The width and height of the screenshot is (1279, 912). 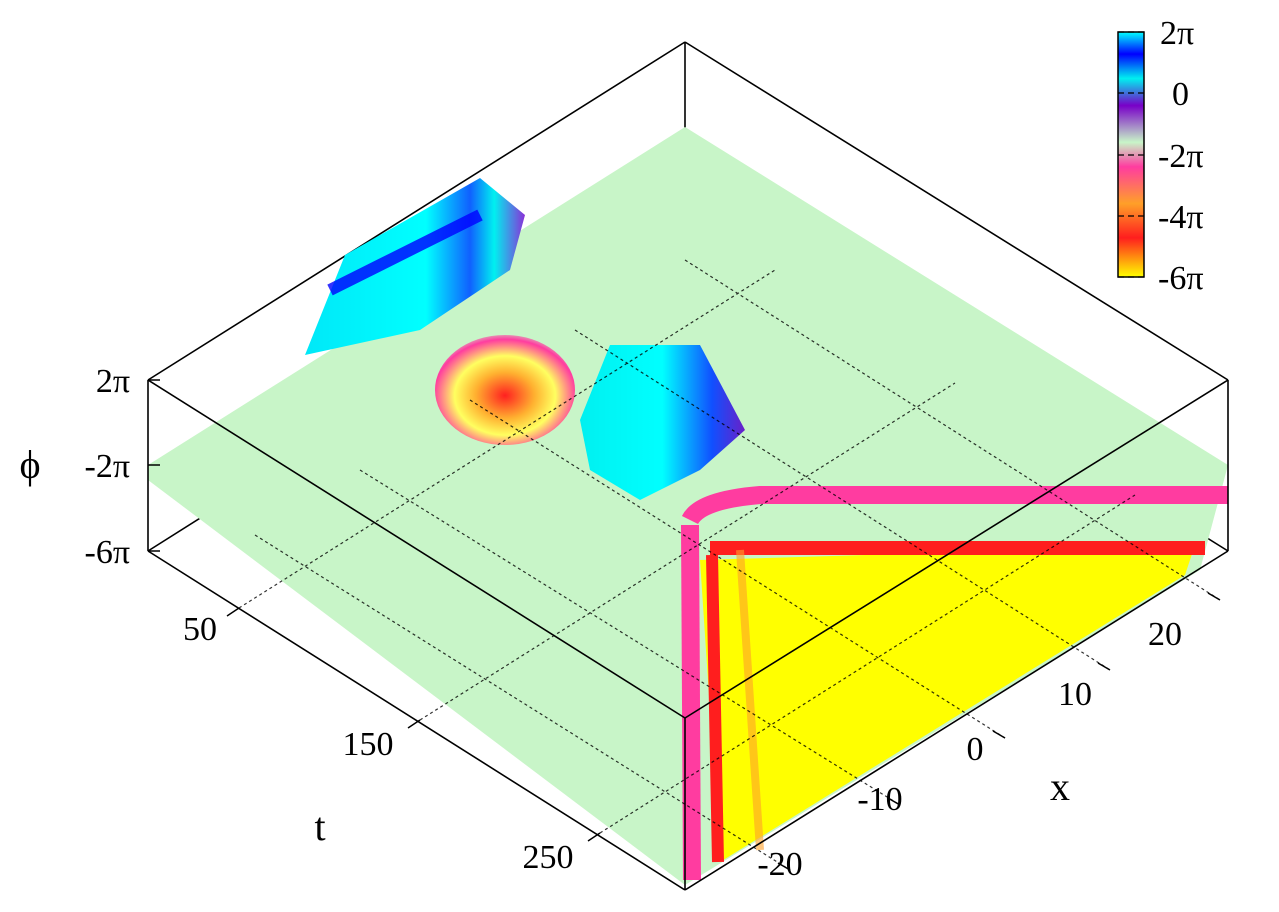 What do you see at coordinates (1181, 278) in the screenshot?
I see `colorbar-tick-label: -6π` at bounding box center [1181, 278].